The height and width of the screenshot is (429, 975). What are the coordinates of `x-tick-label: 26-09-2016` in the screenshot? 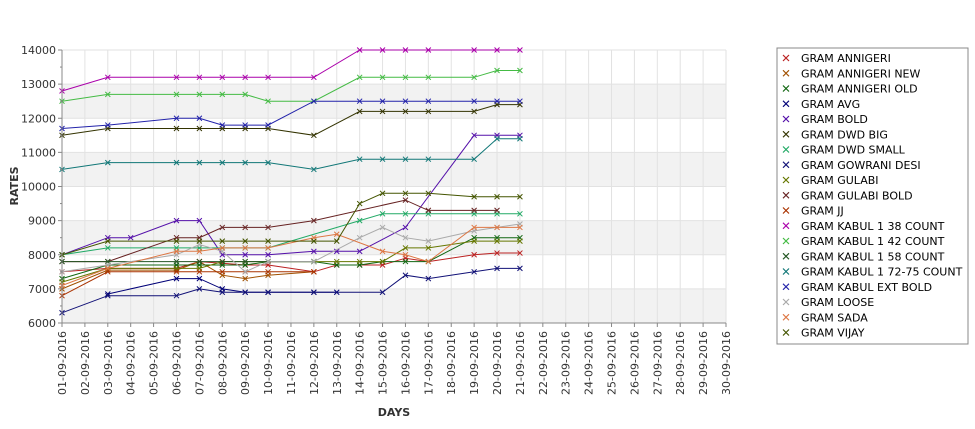 It's located at (634, 363).